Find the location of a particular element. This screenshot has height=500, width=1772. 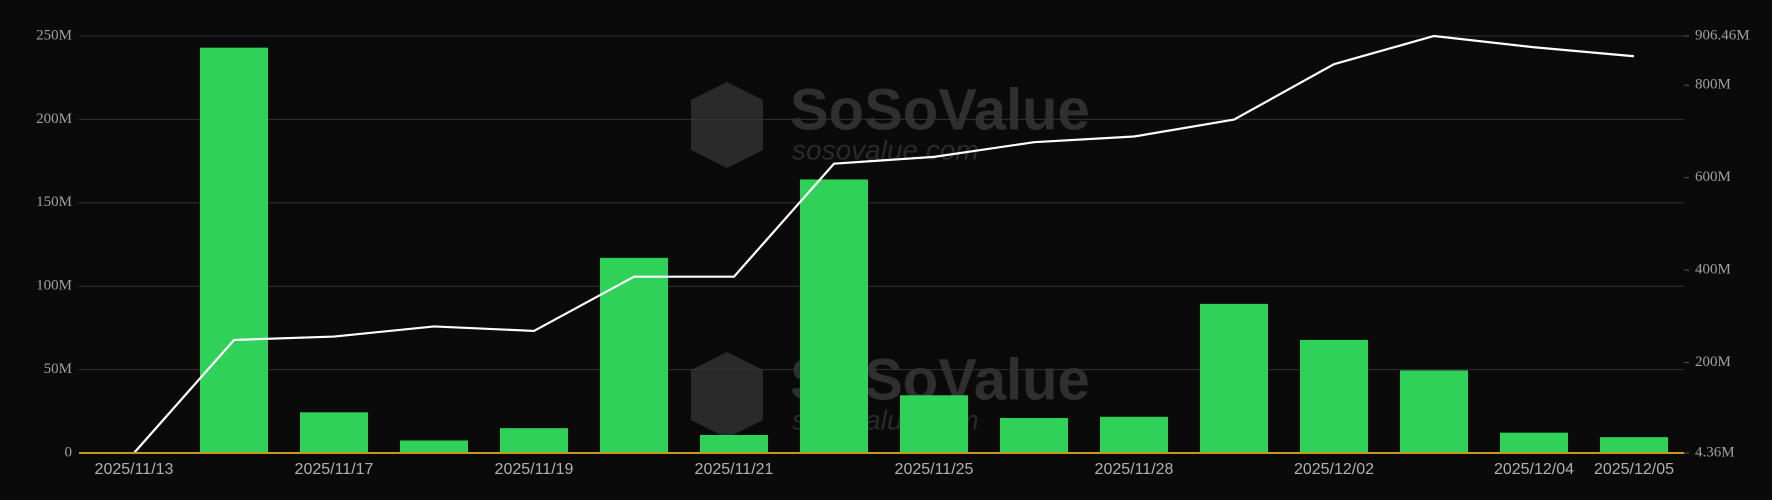

x-tick-label: 2025/11/25 is located at coordinates (934, 469).